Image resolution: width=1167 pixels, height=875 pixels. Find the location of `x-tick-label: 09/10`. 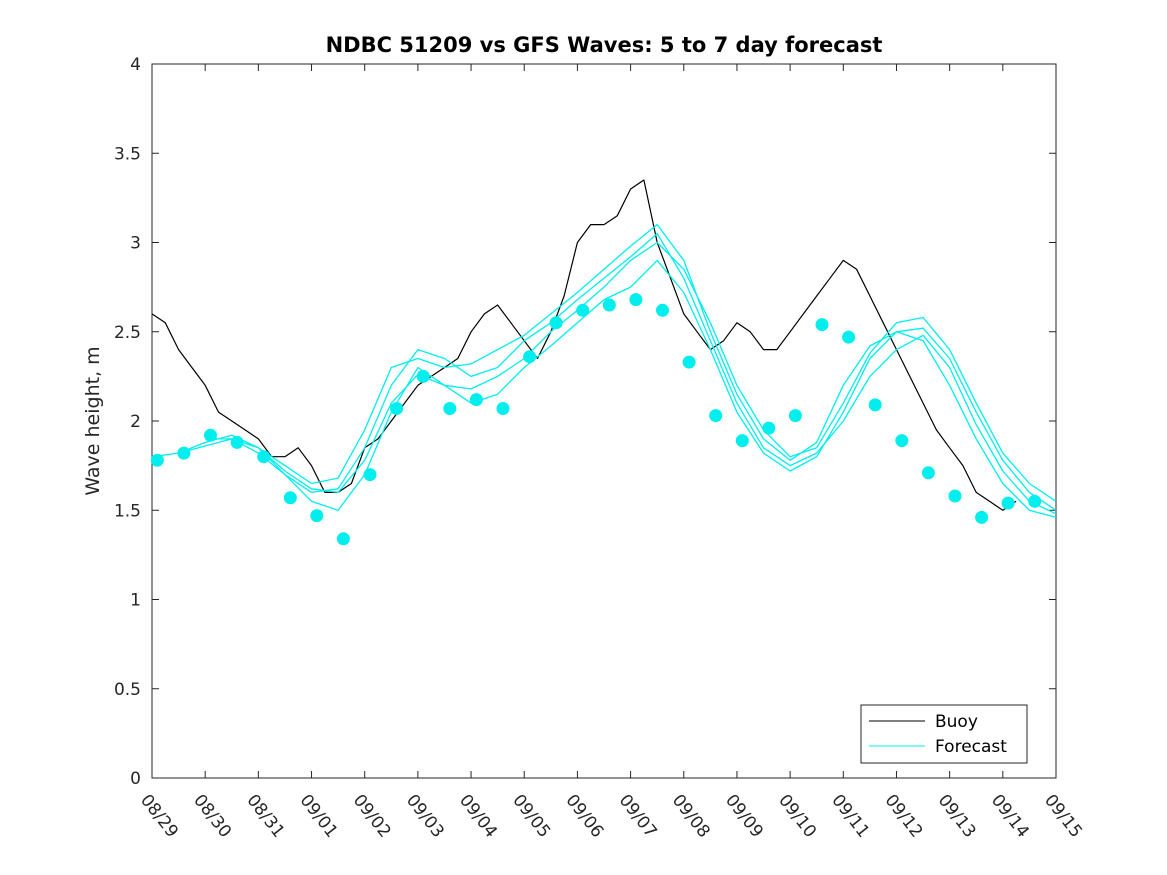

x-tick-label: 09/10 is located at coordinates (797, 816).